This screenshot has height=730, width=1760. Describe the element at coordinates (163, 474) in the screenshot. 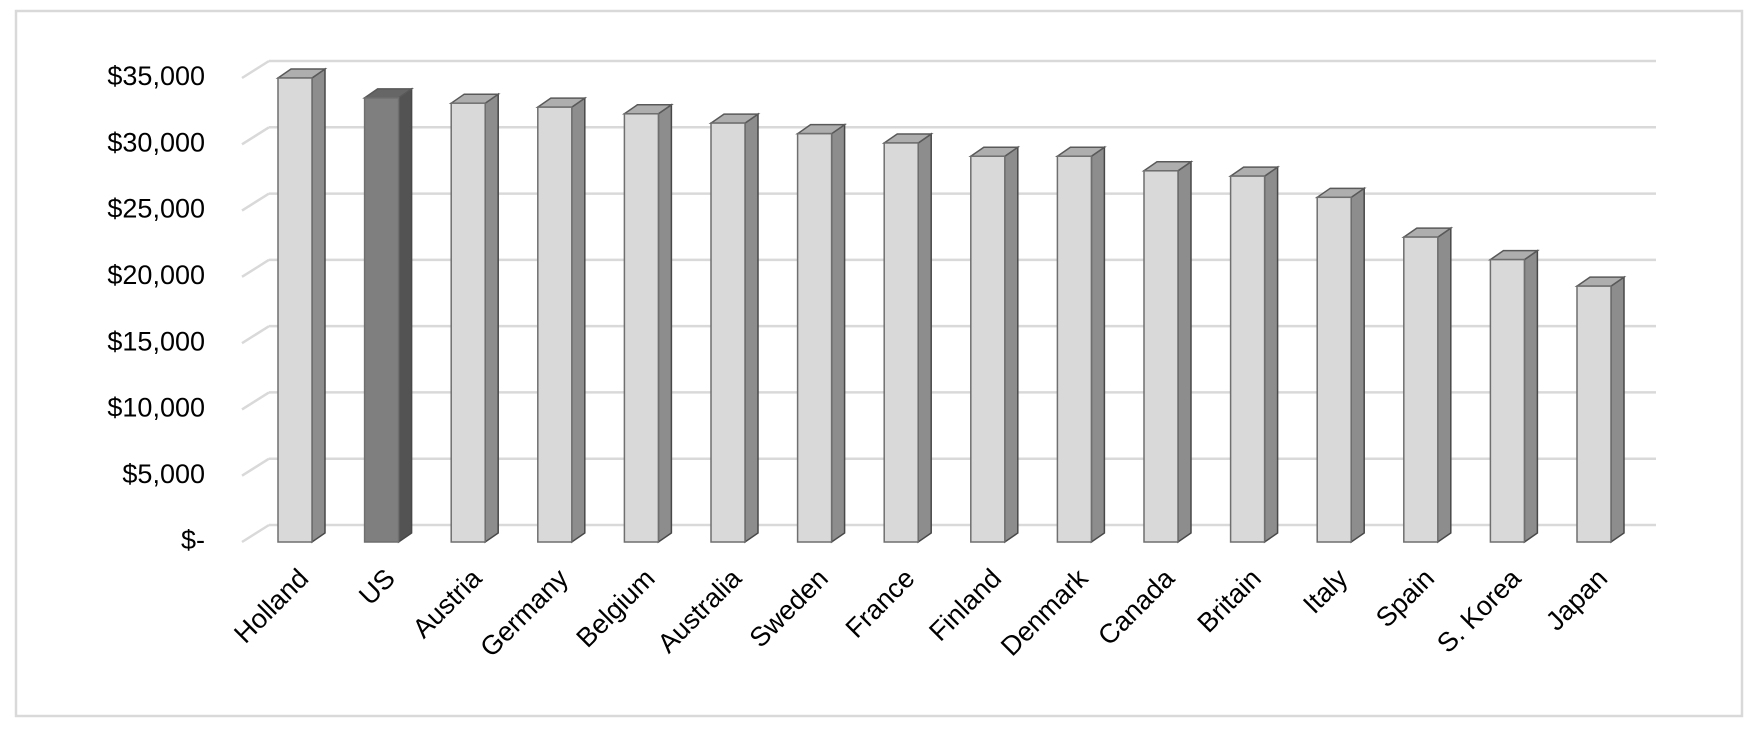

I see `y-tick-label: $5,000` at that location.